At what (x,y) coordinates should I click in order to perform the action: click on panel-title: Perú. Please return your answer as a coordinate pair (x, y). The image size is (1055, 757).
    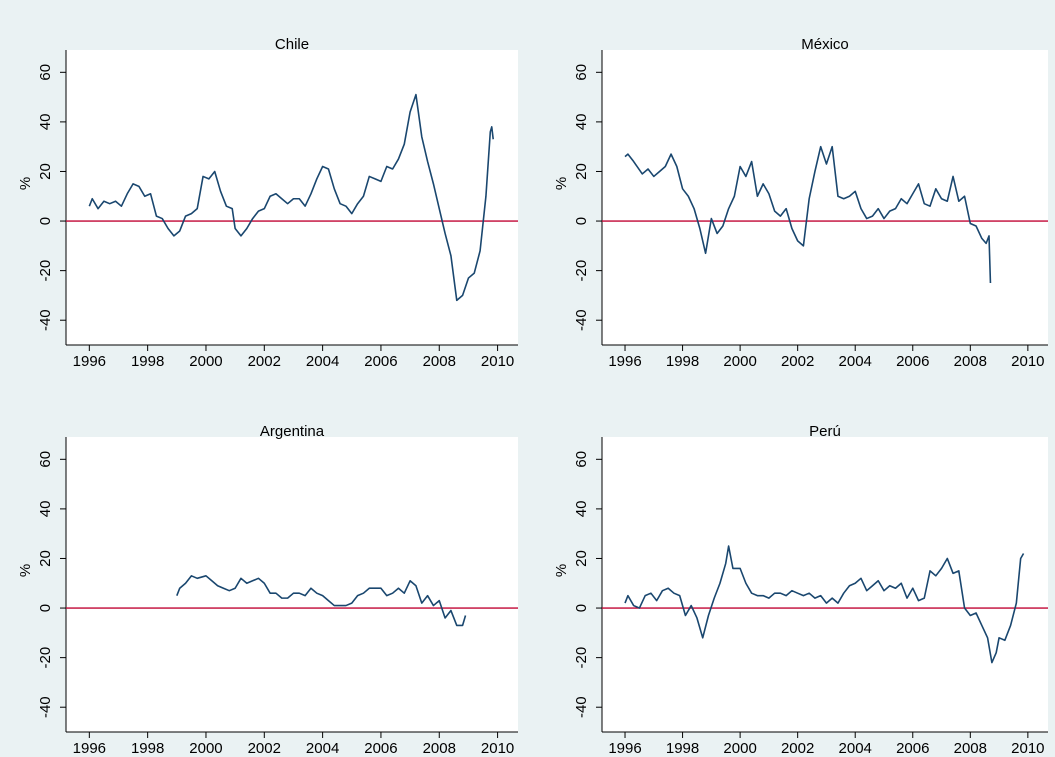
    Looking at the image, I should click on (825, 431).